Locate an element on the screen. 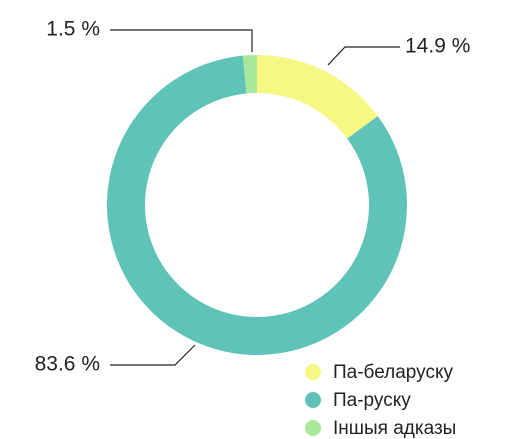 Image resolution: width=507 pixels, height=439 pixels. value-label: 1.5 % is located at coordinates (73, 29).